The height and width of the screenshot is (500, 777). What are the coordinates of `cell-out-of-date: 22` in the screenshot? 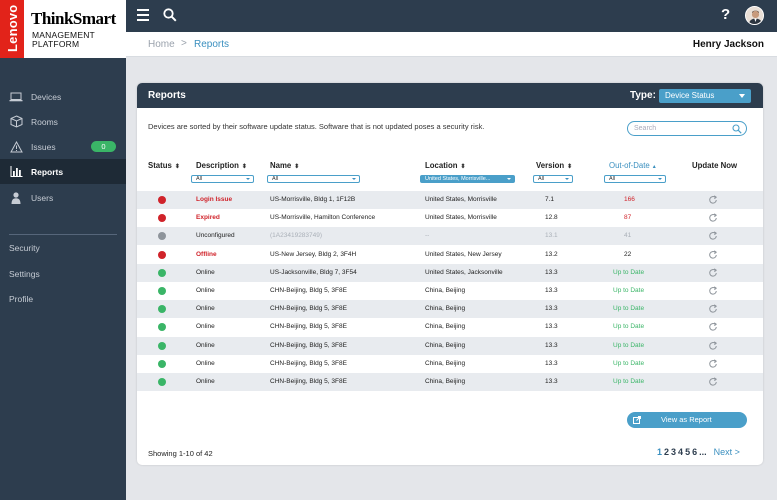 It's located at (628, 254).